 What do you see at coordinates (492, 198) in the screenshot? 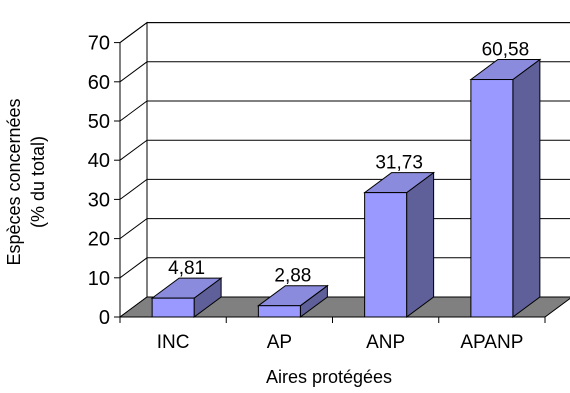
I see `bar-APANP` at bounding box center [492, 198].